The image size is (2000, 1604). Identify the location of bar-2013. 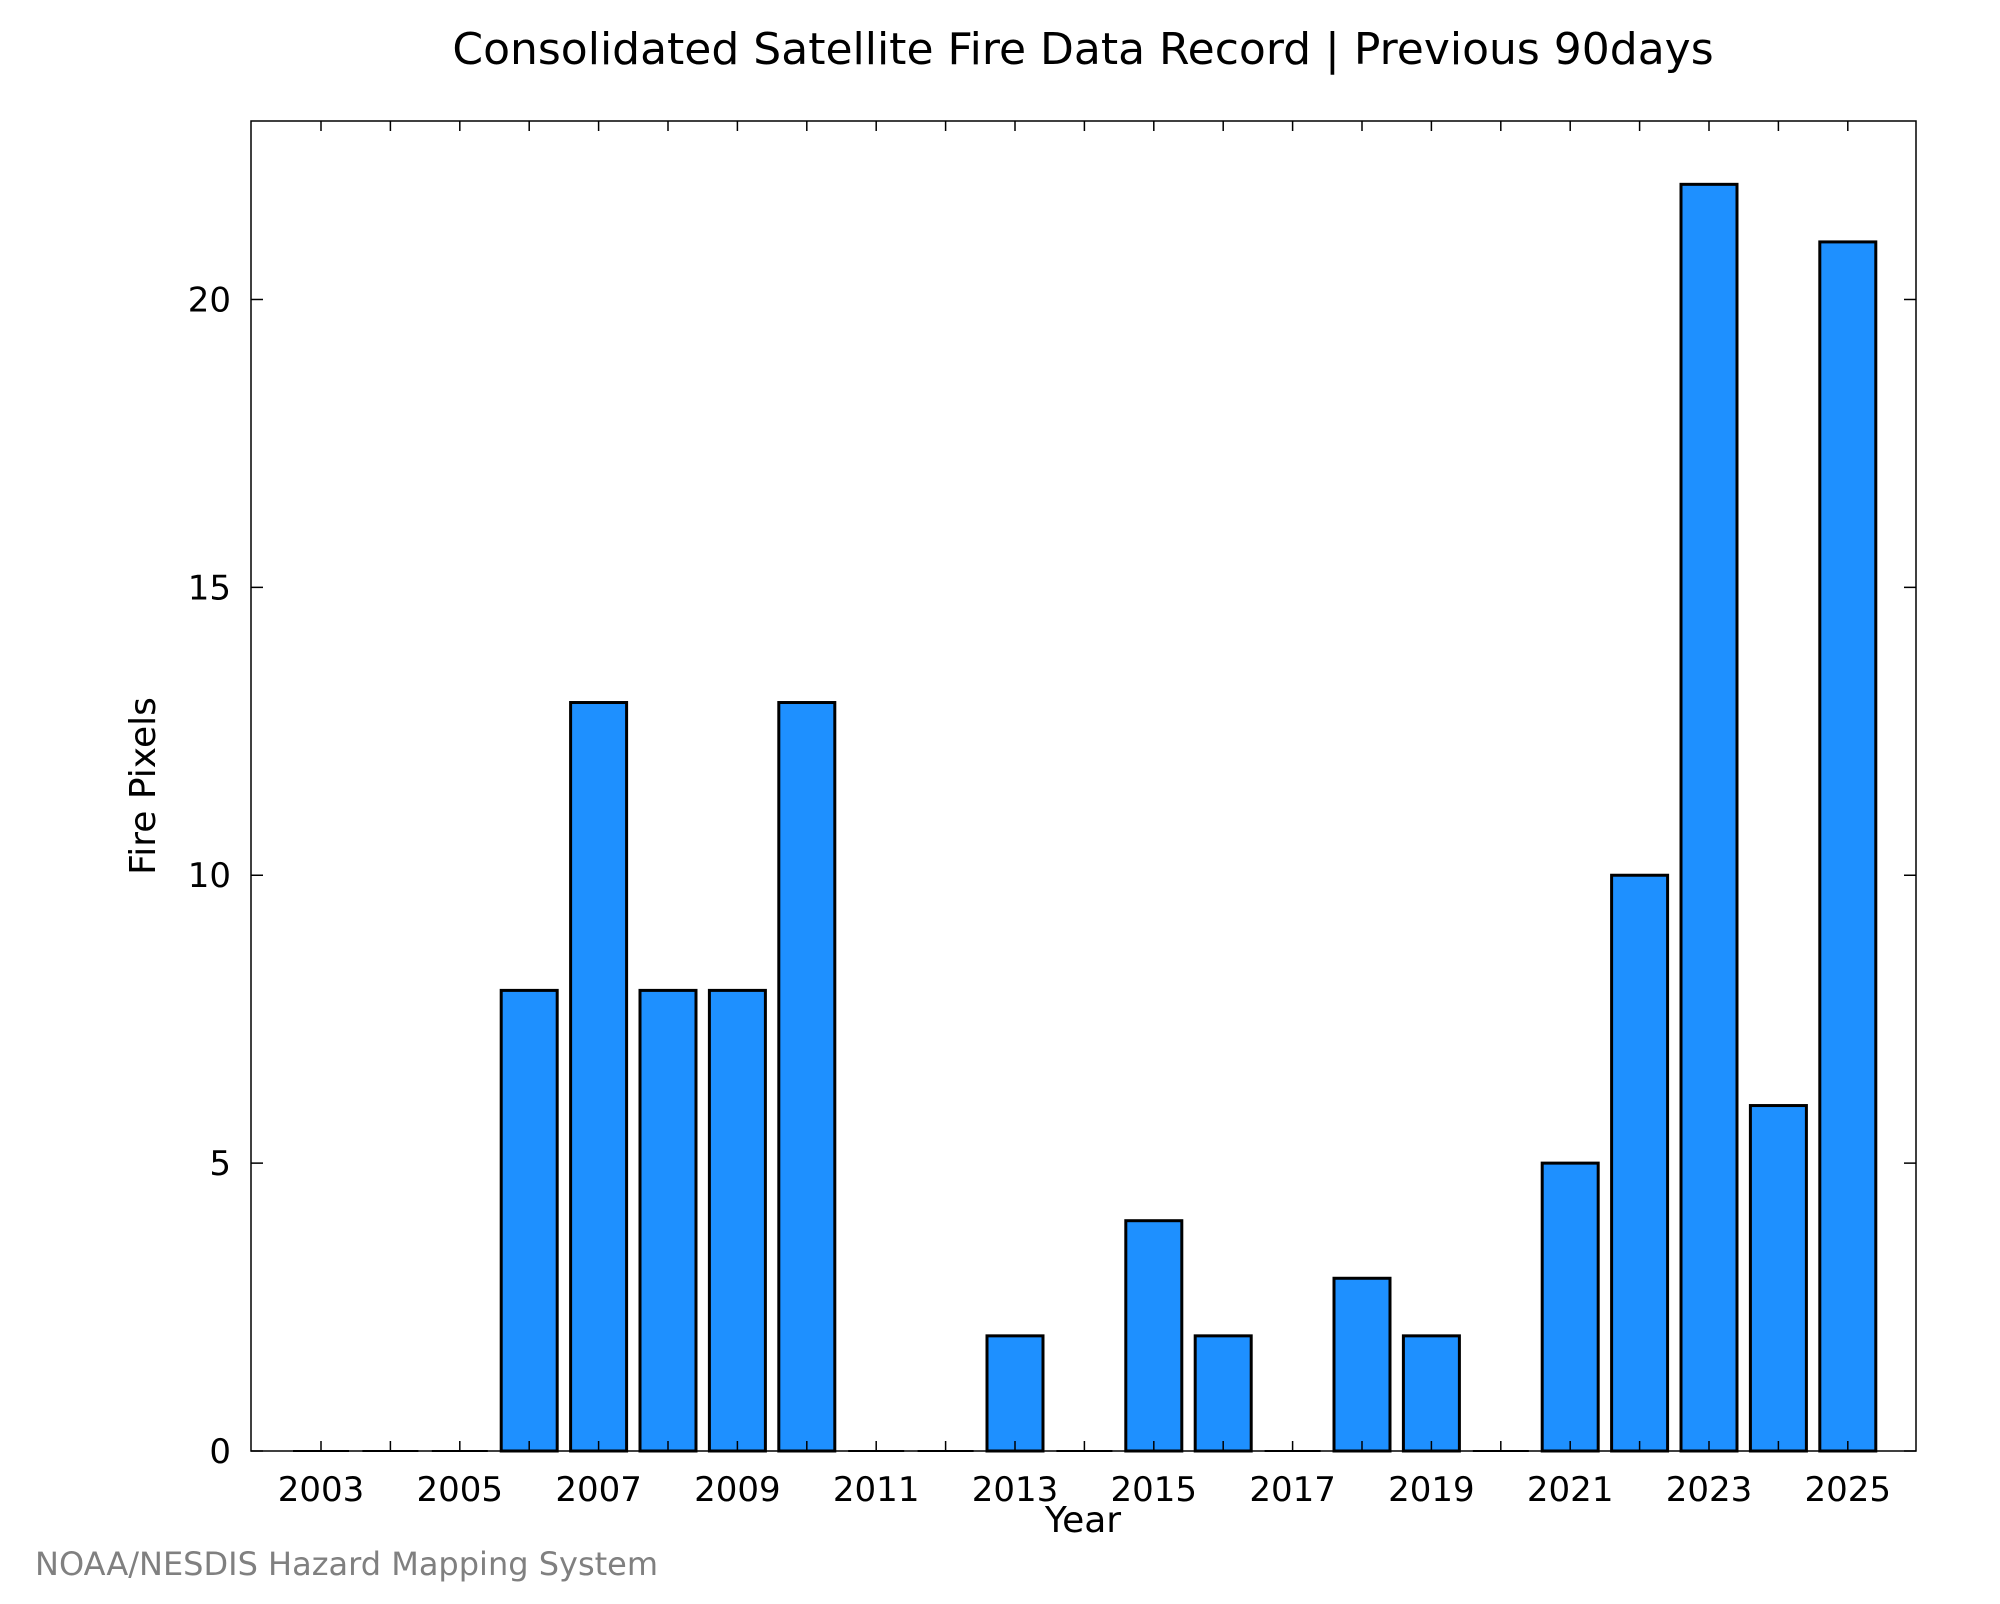
(1015, 1393).